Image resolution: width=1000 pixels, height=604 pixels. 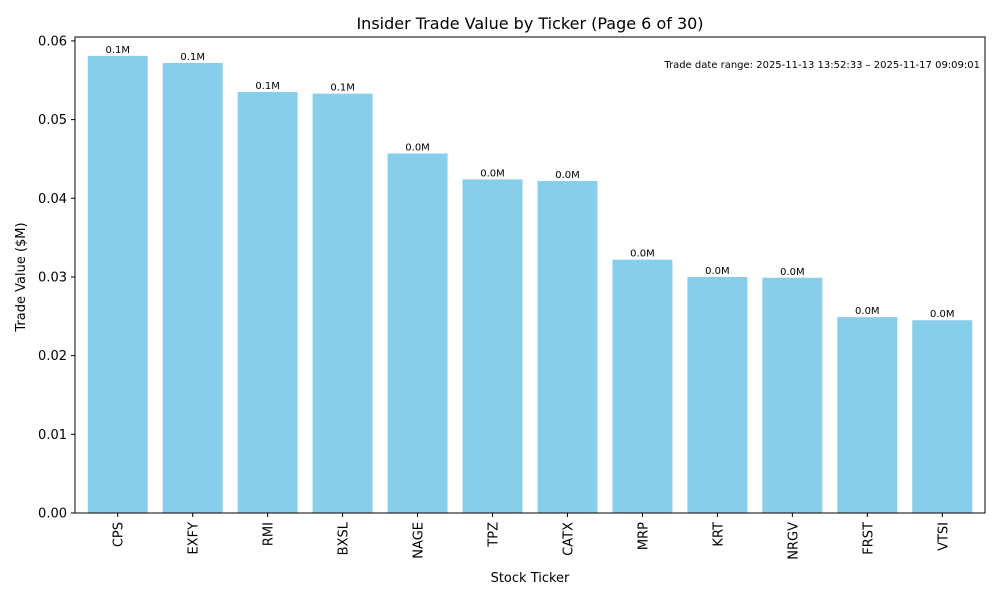 I want to click on x-tick-label-cps: CPS, so click(x=119, y=534).